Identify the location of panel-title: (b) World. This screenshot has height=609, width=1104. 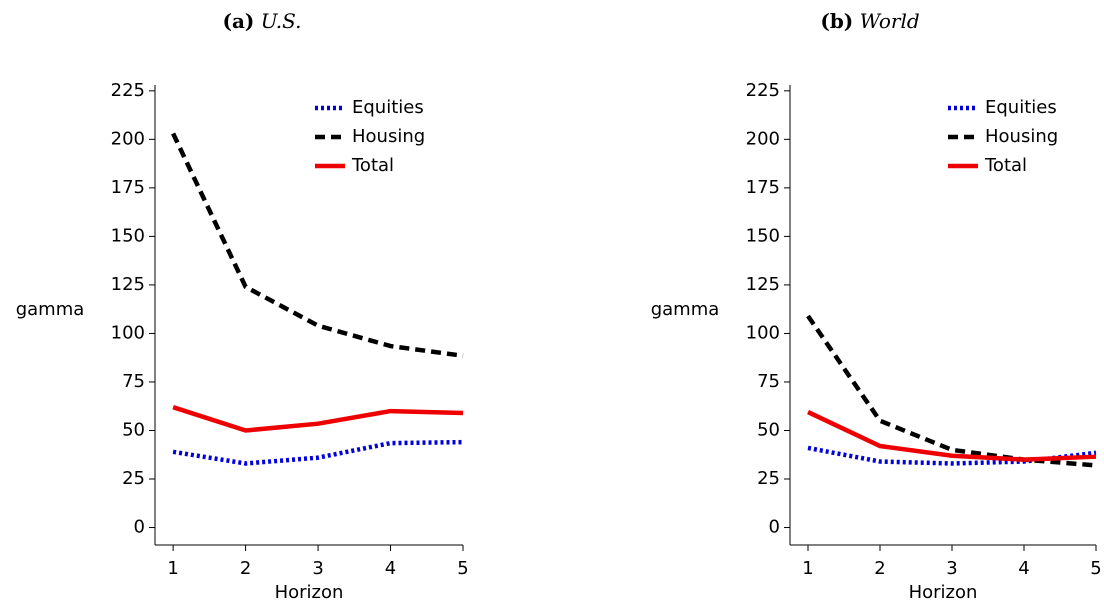
(869, 21).